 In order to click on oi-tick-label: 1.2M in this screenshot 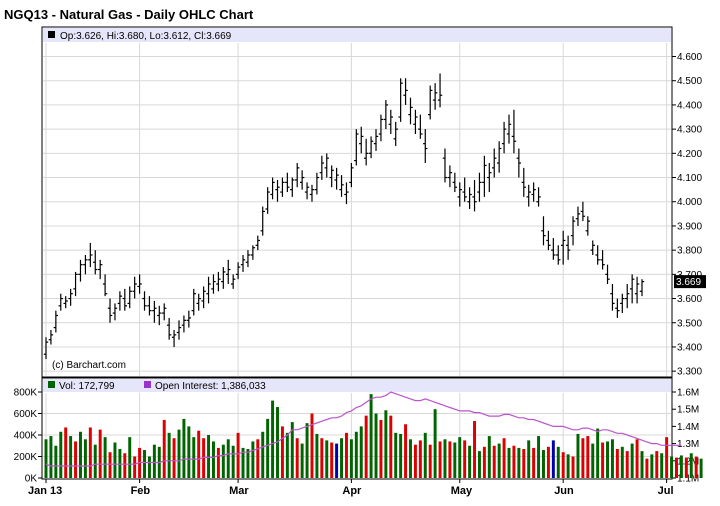, I will do `click(688, 461)`.